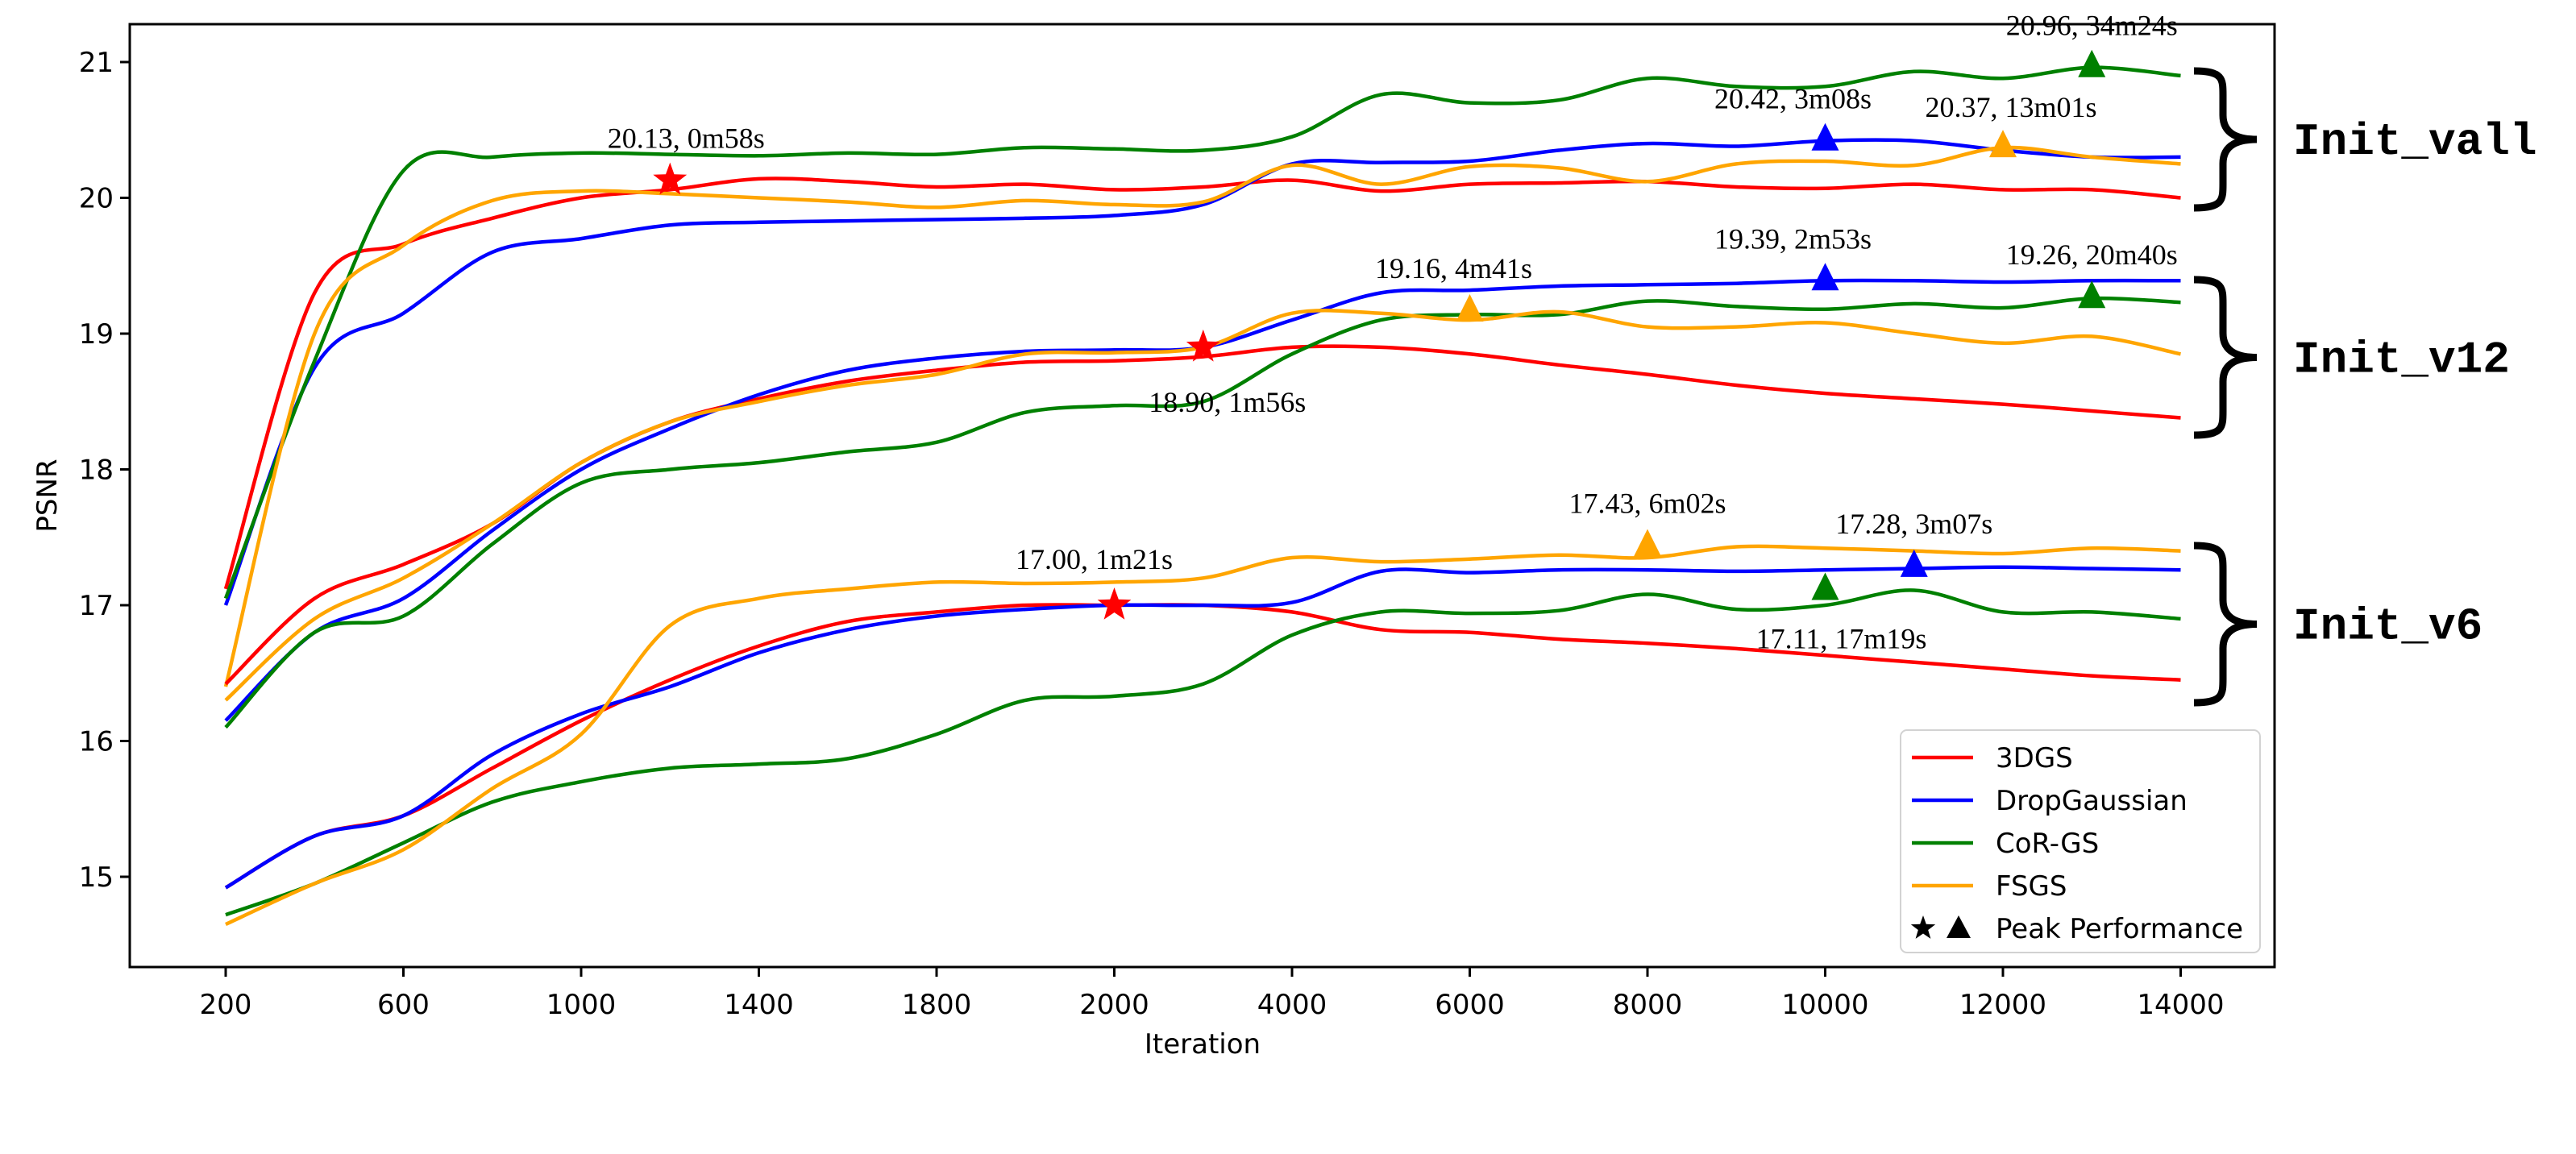  I want to click on peak-annotation: 20.42, 3m08s, so click(1793, 99).